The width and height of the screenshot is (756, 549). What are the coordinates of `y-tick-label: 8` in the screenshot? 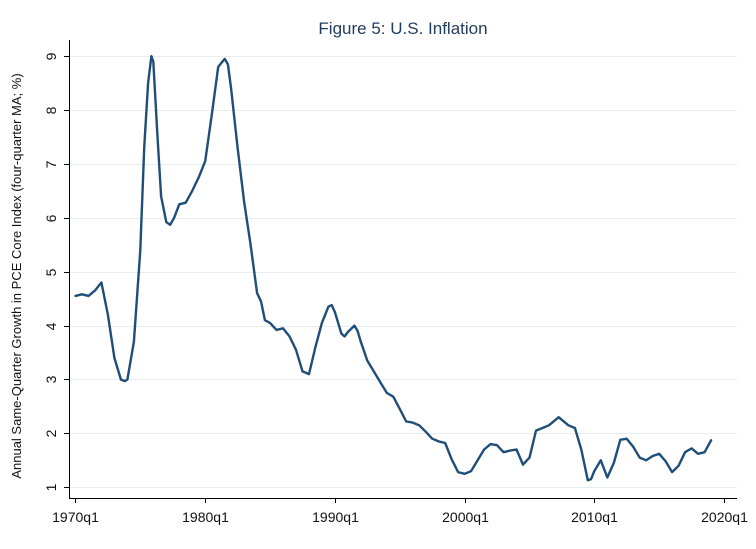 It's located at (51, 110).